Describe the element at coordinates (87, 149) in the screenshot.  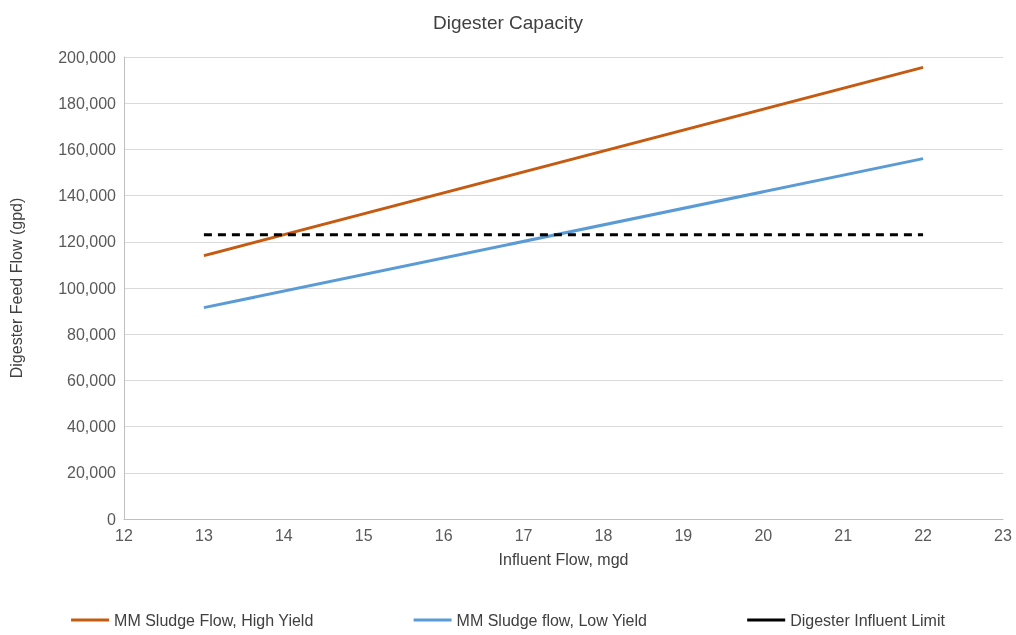
I see `y-tick-label: 160,000` at that location.